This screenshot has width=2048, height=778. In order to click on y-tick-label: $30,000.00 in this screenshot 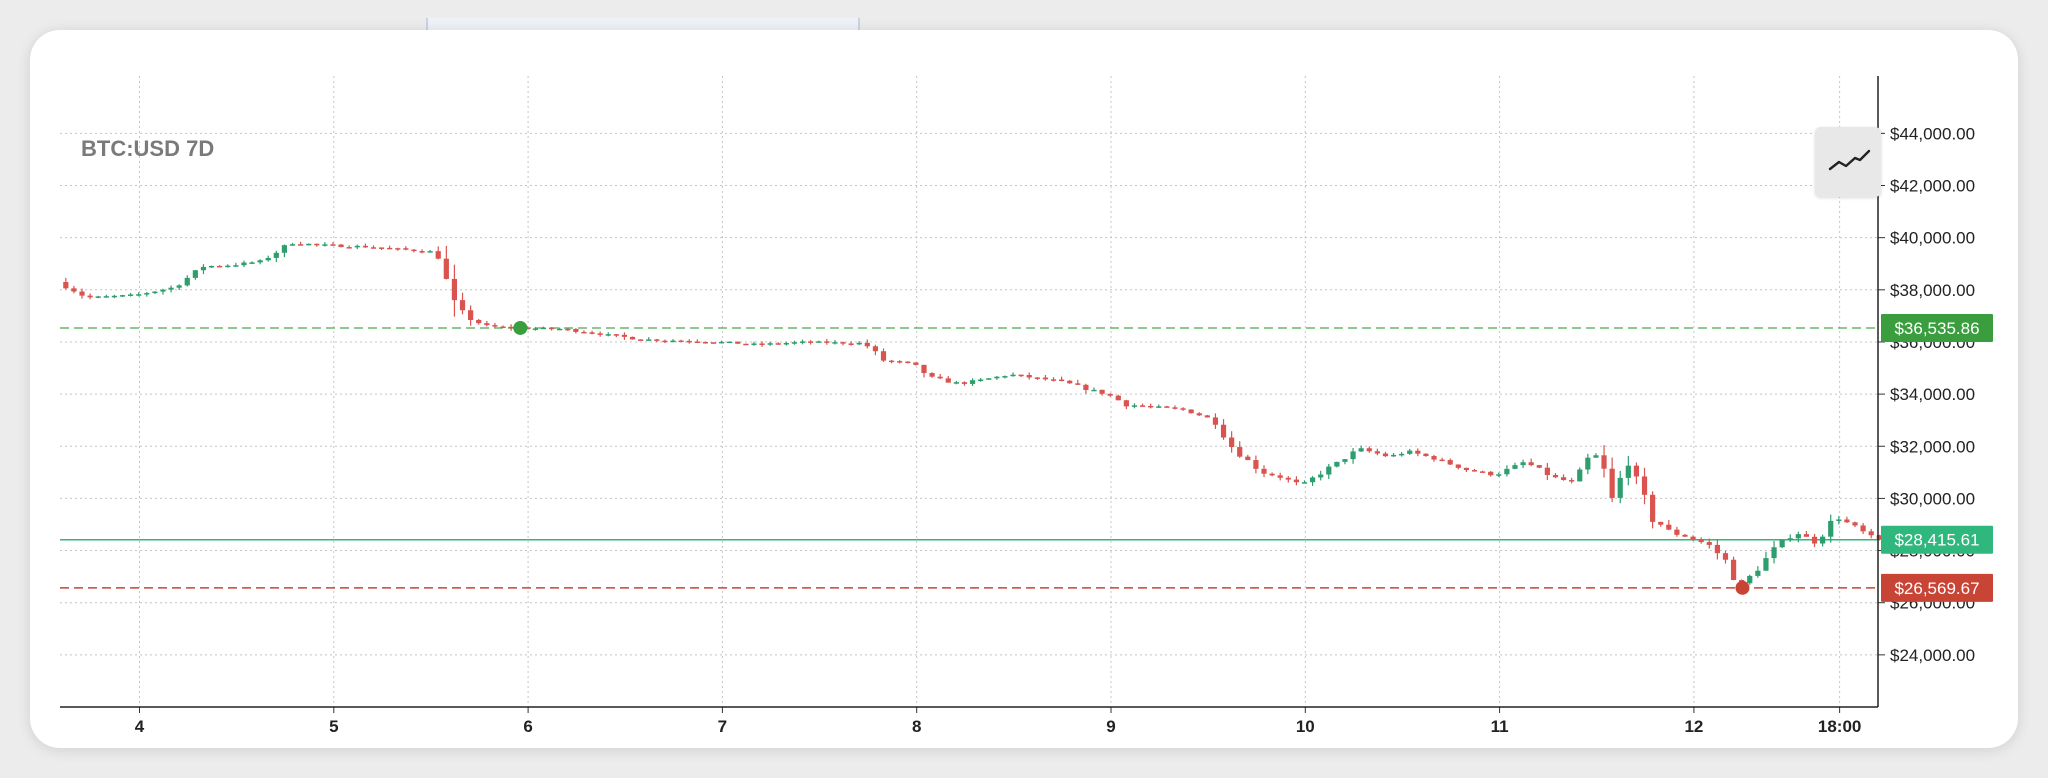, I will do `click(1932, 498)`.